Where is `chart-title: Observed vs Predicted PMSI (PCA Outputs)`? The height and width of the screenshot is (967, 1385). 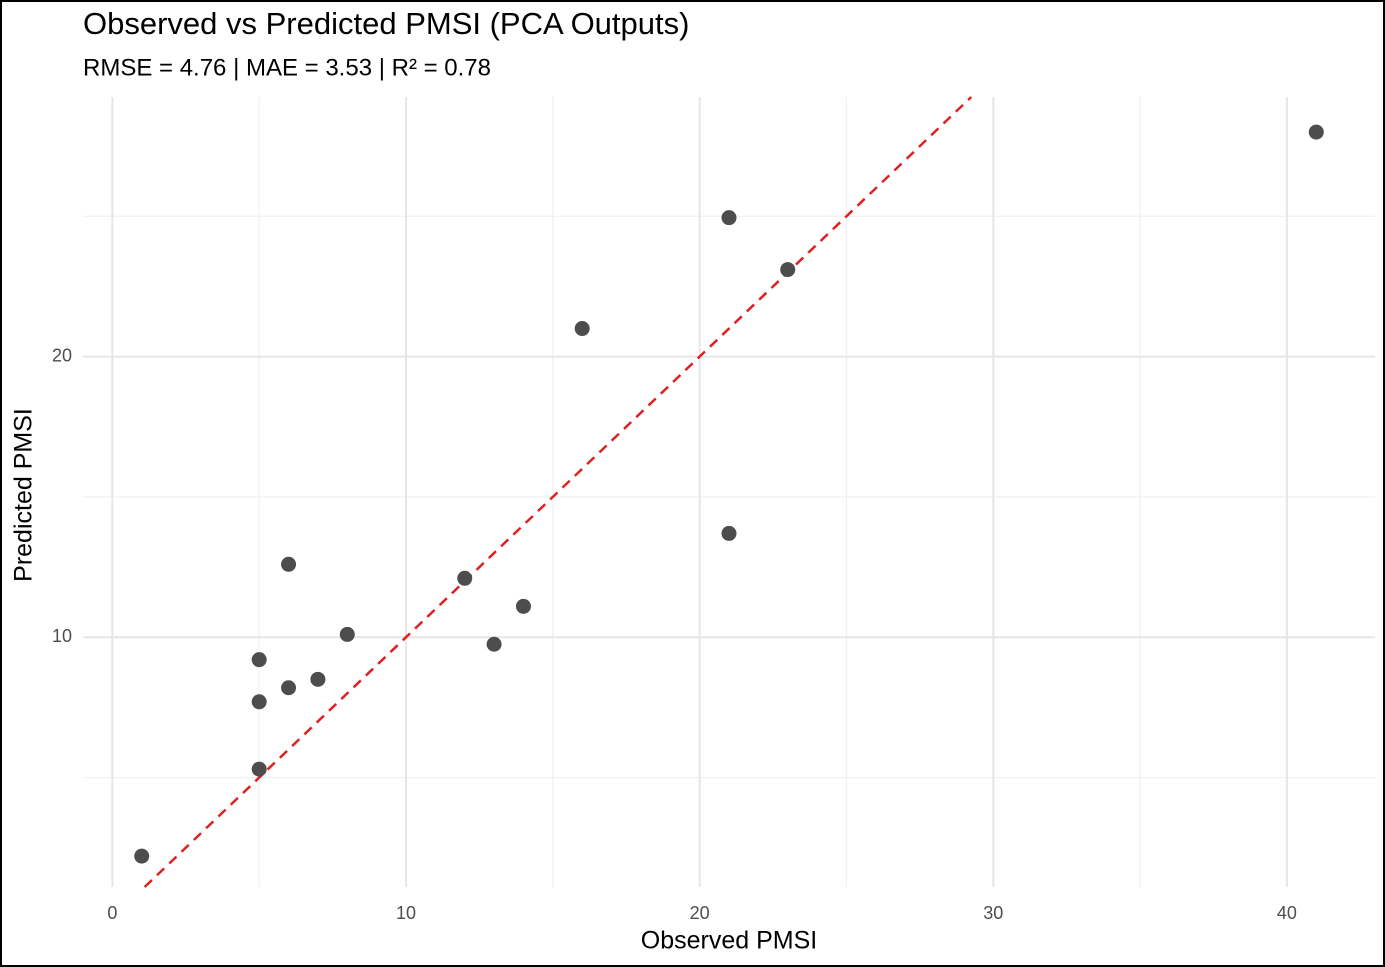 chart-title: Observed vs Predicted PMSI (PCA Outputs) is located at coordinates (386, 23).